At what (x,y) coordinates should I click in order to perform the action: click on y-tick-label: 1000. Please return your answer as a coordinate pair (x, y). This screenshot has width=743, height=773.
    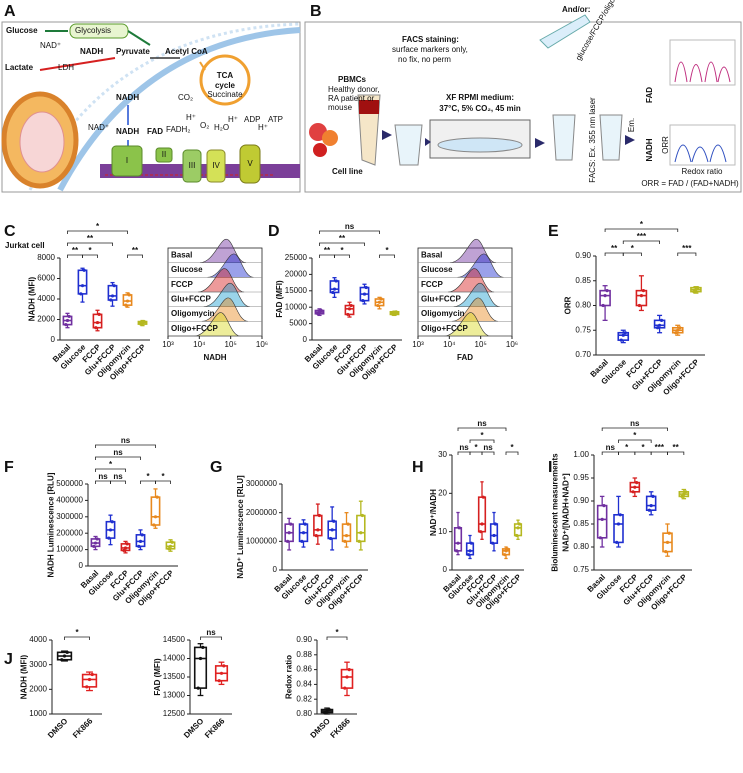
    Looking at the image, I should click on (38, 713).